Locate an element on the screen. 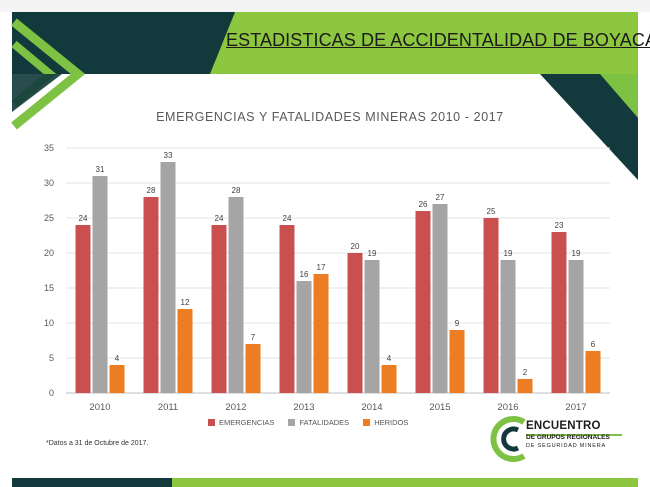  x-tick-label: 2013 is located at coordinates (303, 407).